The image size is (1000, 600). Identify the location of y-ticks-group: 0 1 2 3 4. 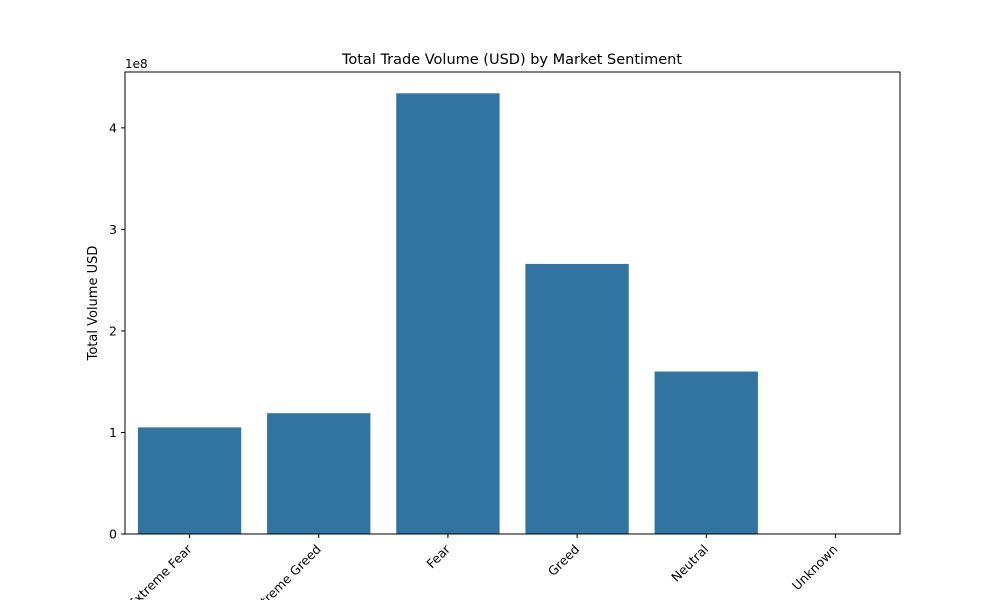
(117, 331).